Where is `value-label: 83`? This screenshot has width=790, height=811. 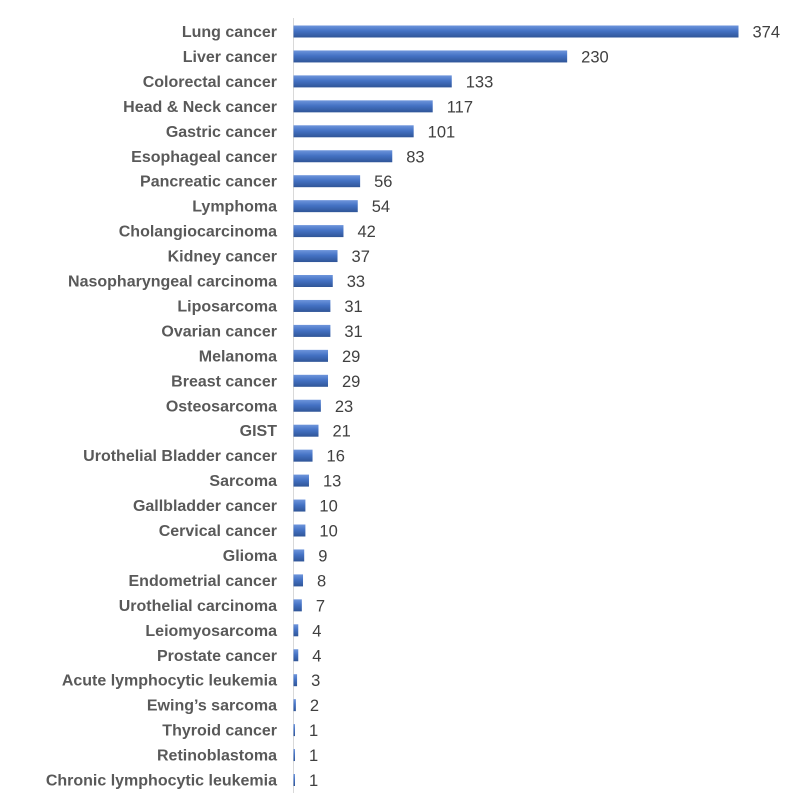 value-label: 83 is located at coordinates (415, 157).